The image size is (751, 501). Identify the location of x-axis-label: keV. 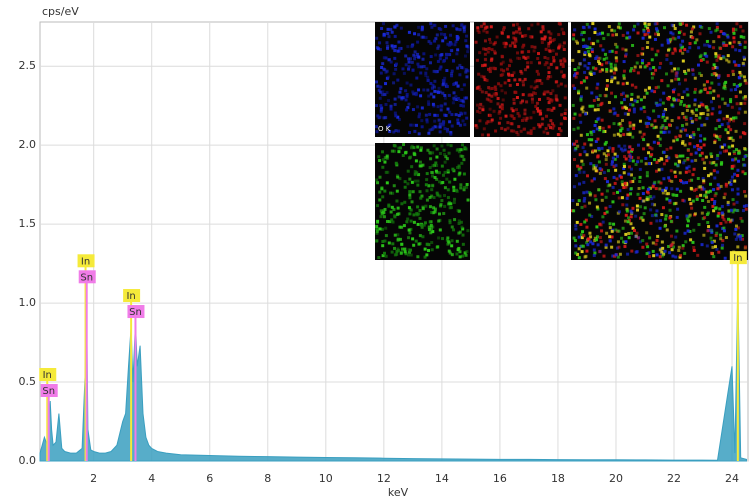
(398, 492).